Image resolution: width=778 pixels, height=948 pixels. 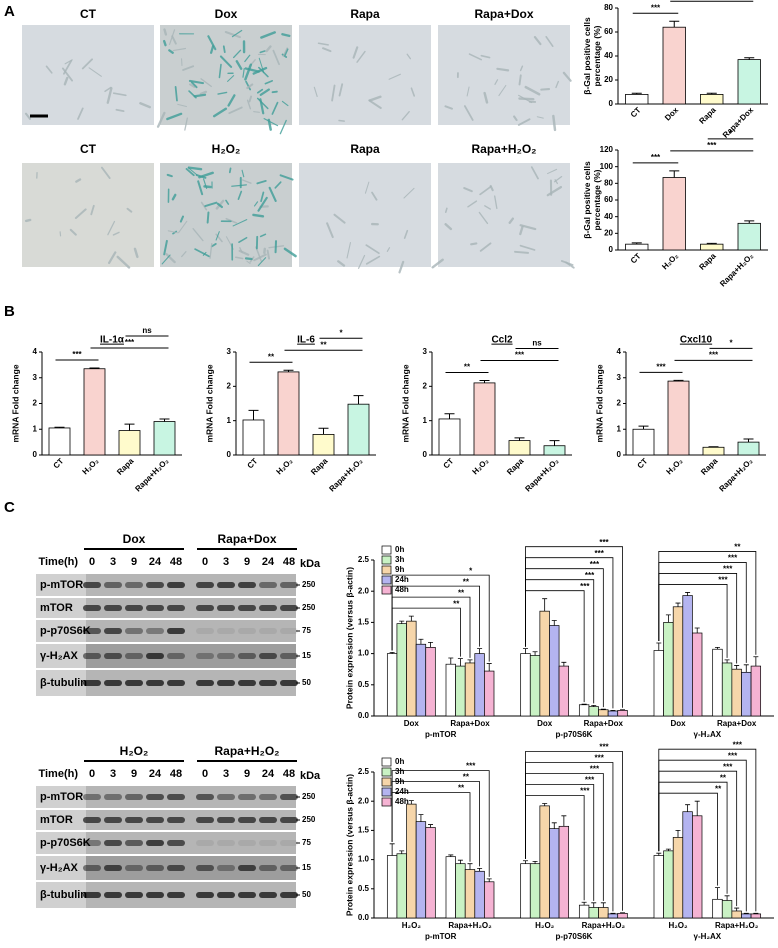 I want to click on y-axis-label-line: β-Gal positive cells, so click(x=587, y=56).